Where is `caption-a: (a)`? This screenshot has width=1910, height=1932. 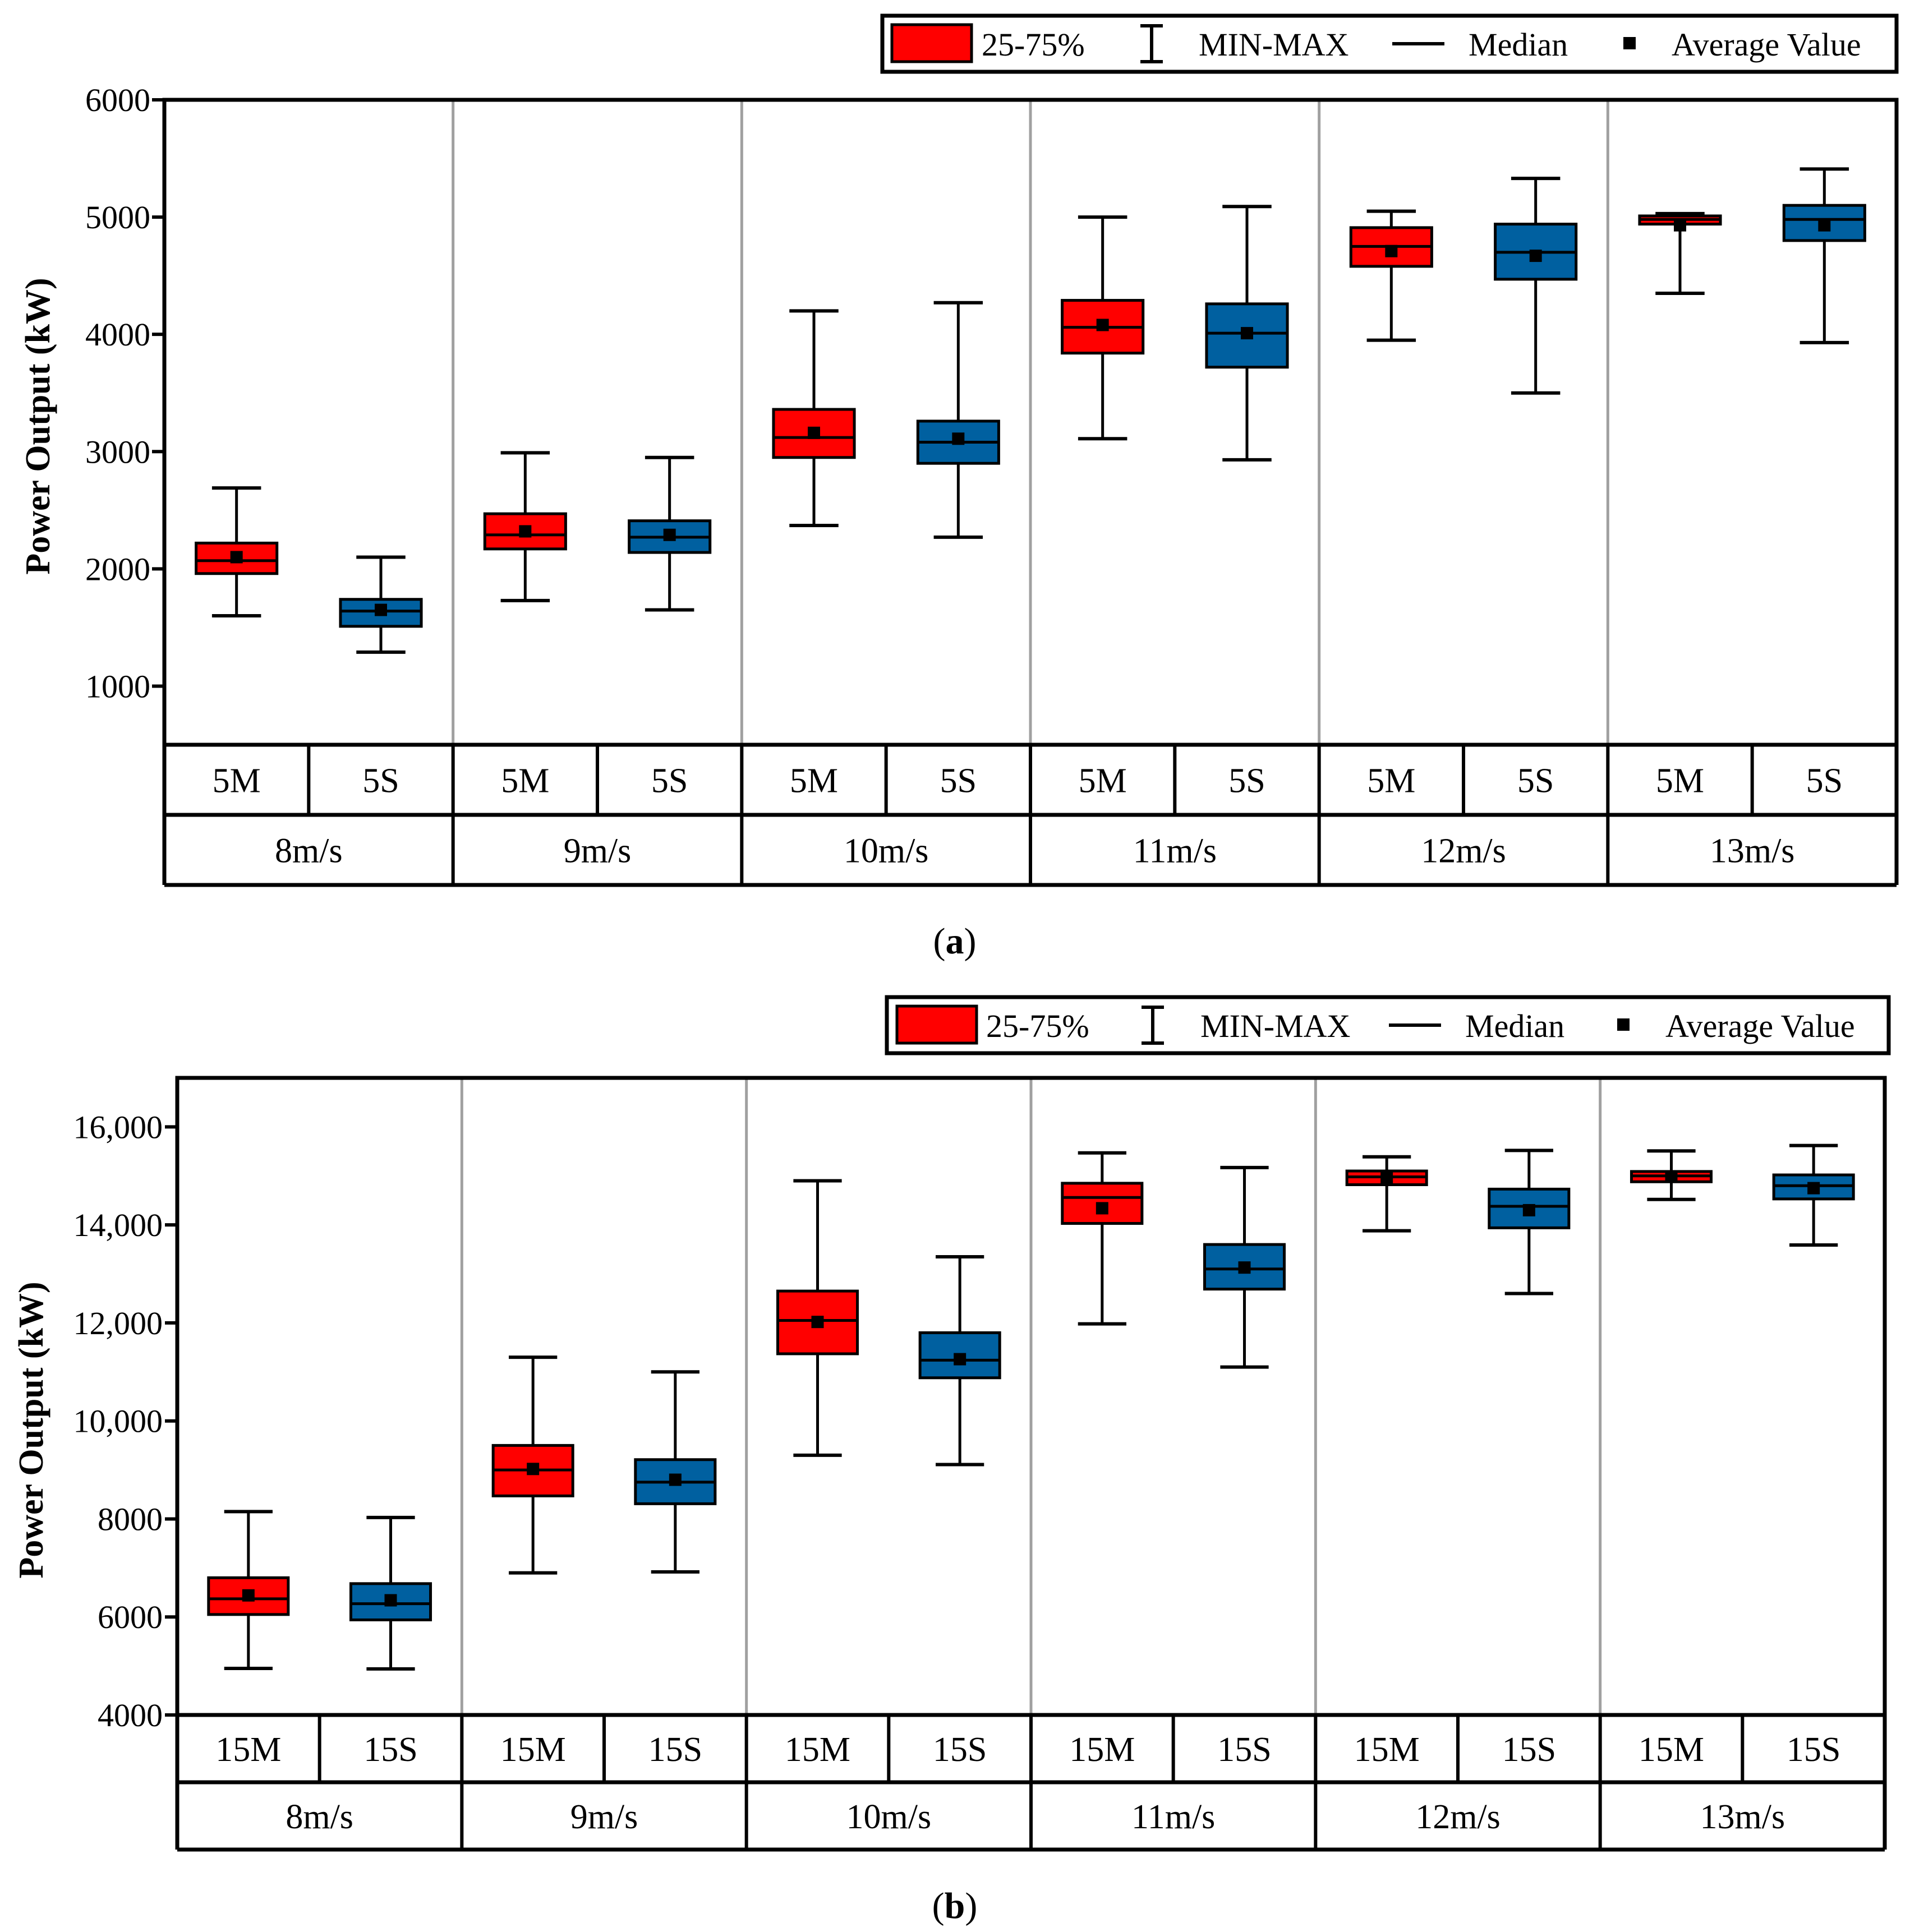
caption-a: (a) is located at coordinates (955, 942).